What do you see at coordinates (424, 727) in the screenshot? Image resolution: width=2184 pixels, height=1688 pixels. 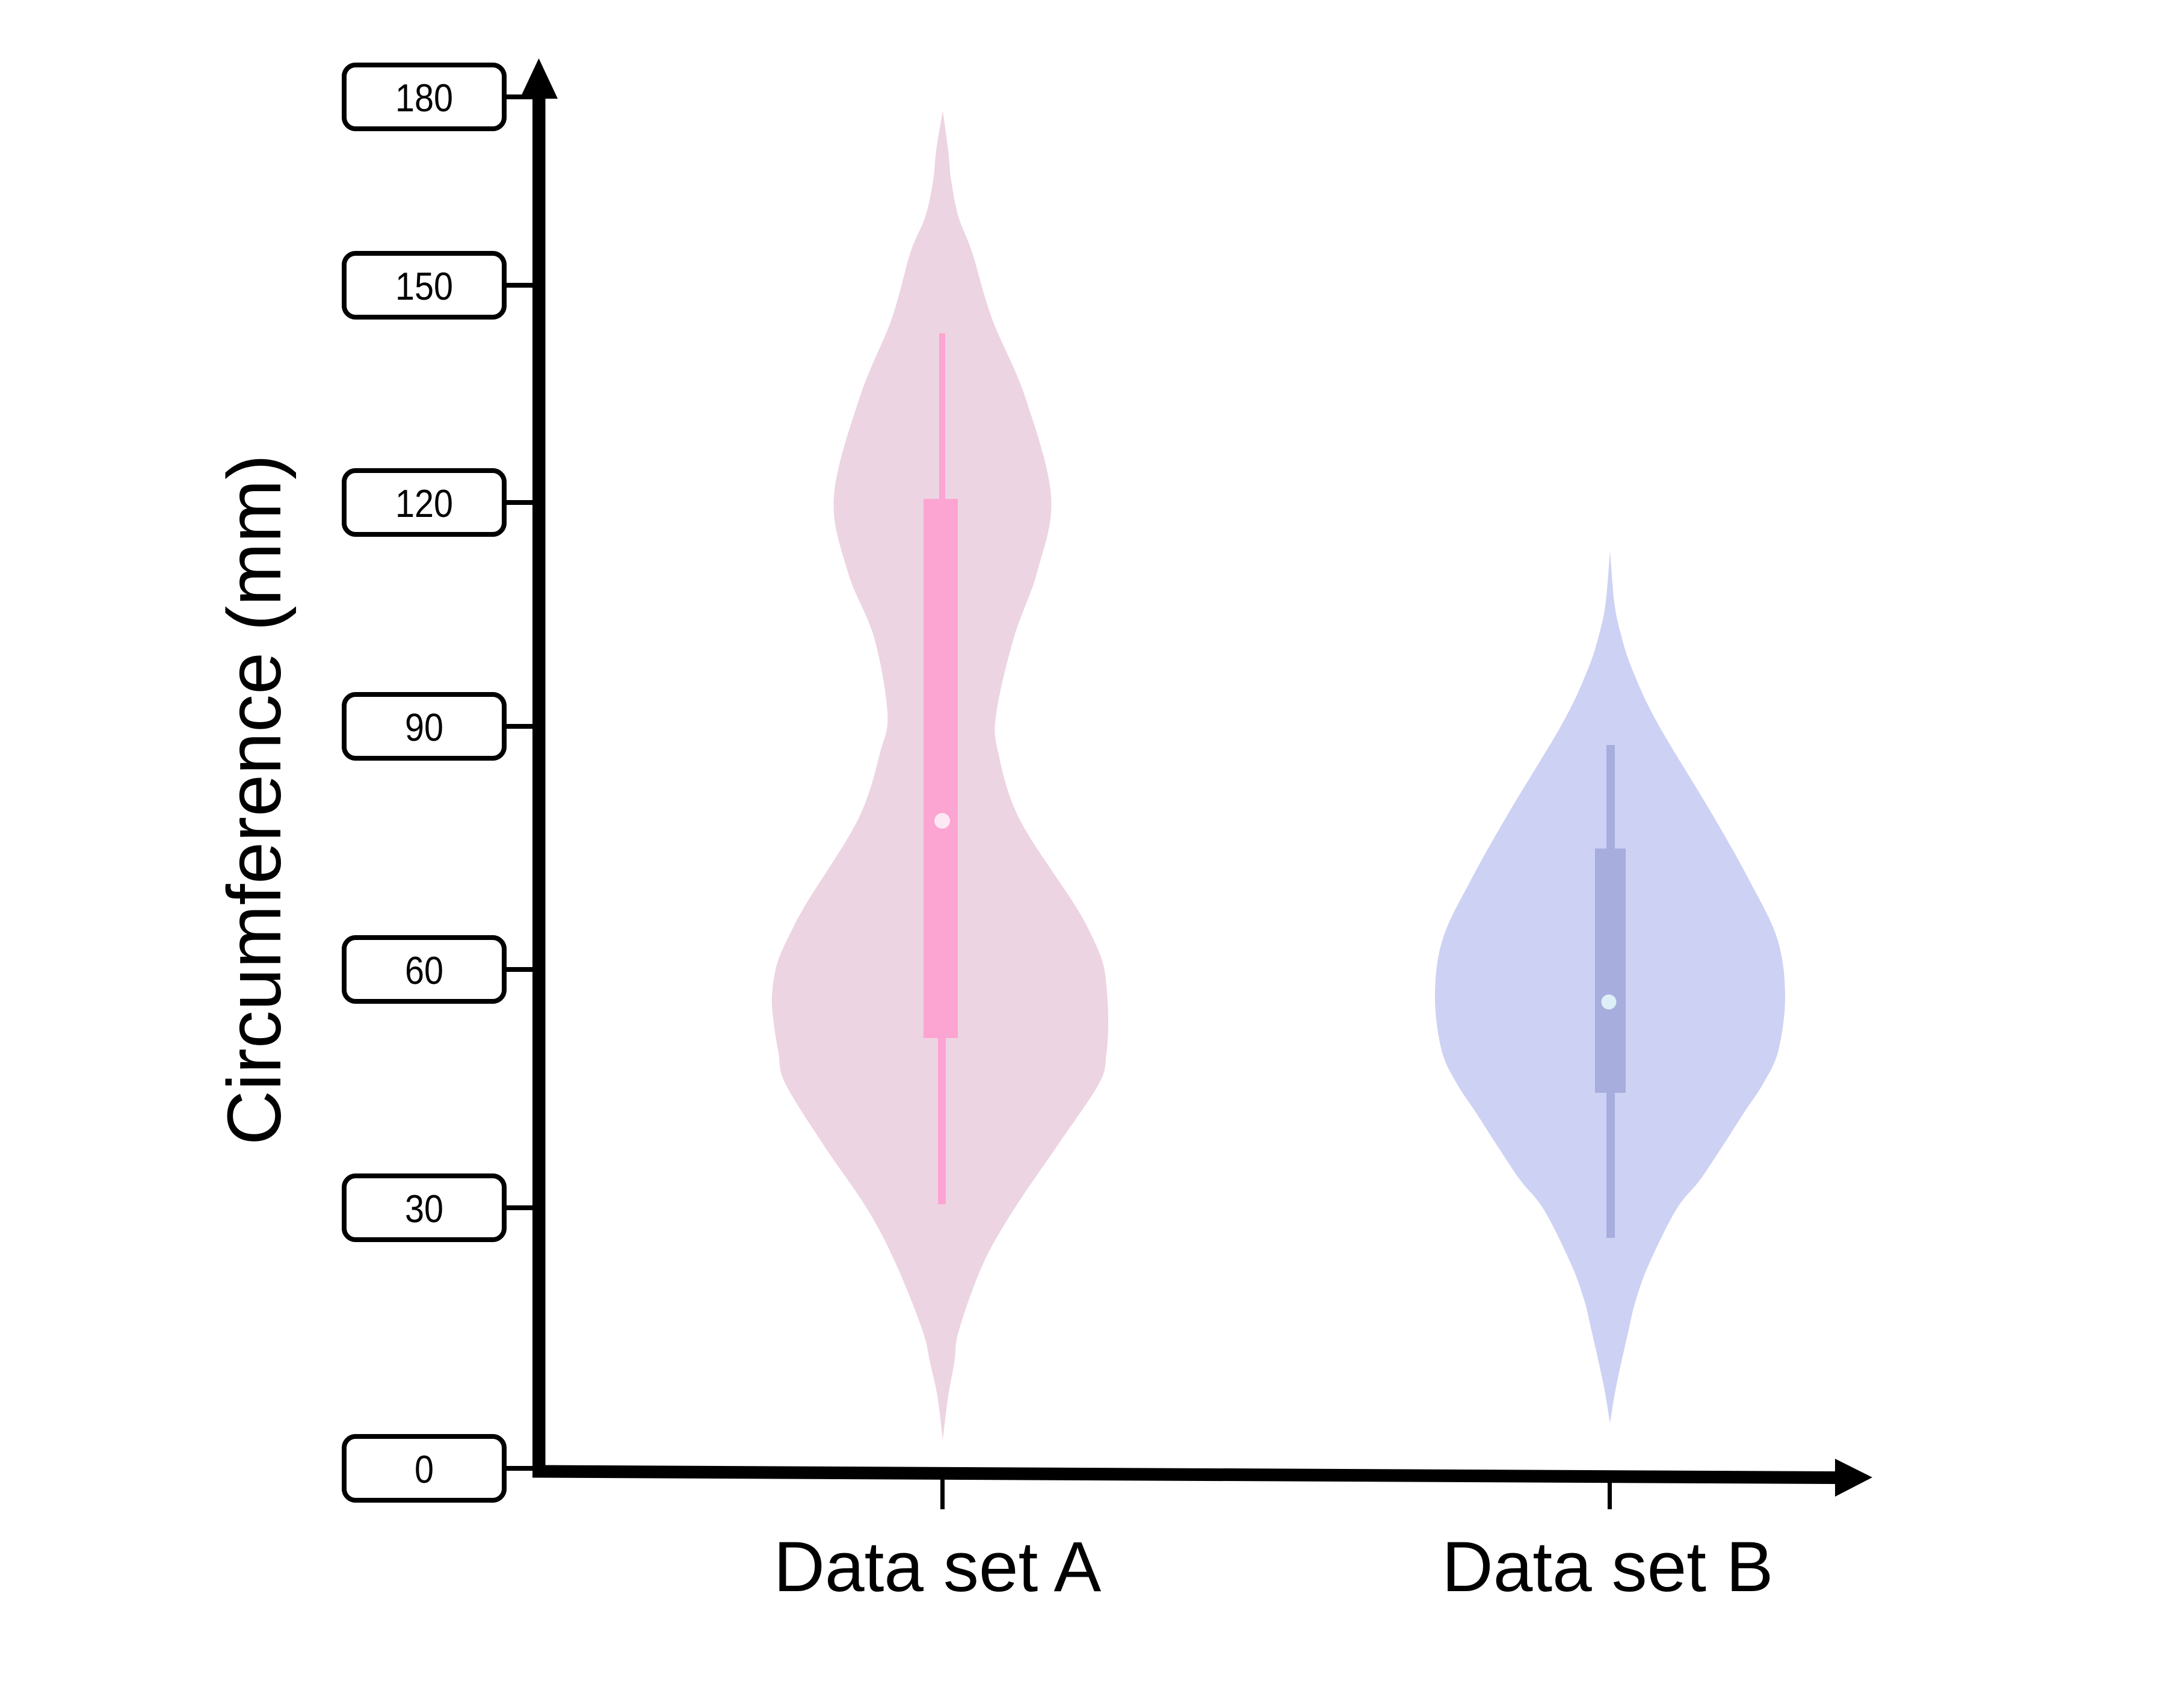 I see `svg-text: 90` at bounding box center [424, 727].